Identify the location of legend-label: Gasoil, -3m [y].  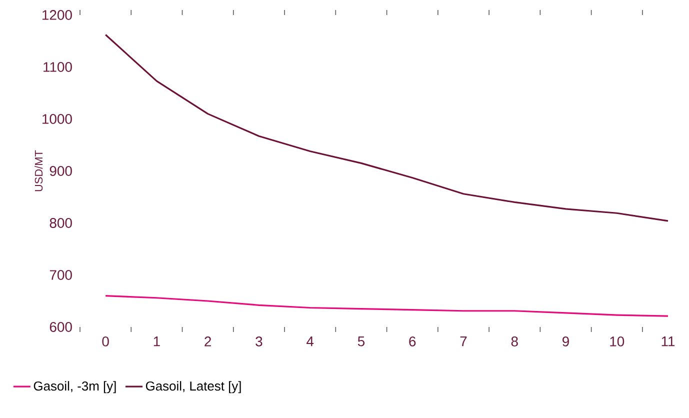
(75, 387).